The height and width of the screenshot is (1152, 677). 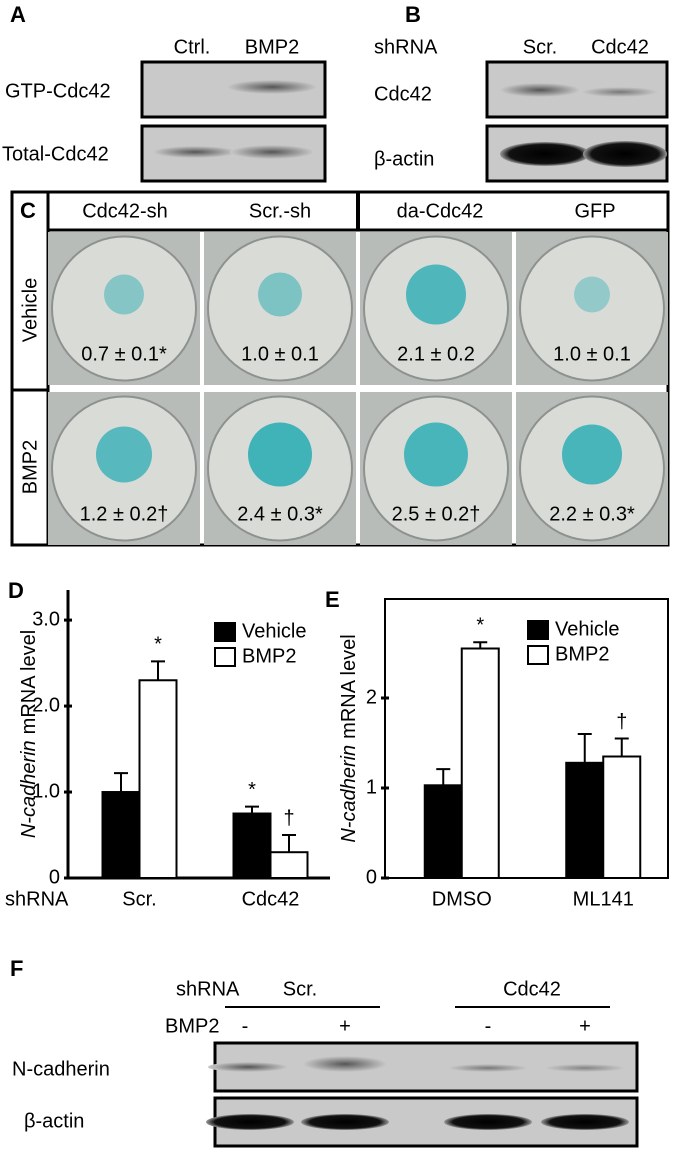 What do you see at coordinates (371, 787) in the screenshot?
I see `y-tick-label: 1` at bounding box center [371, 787].